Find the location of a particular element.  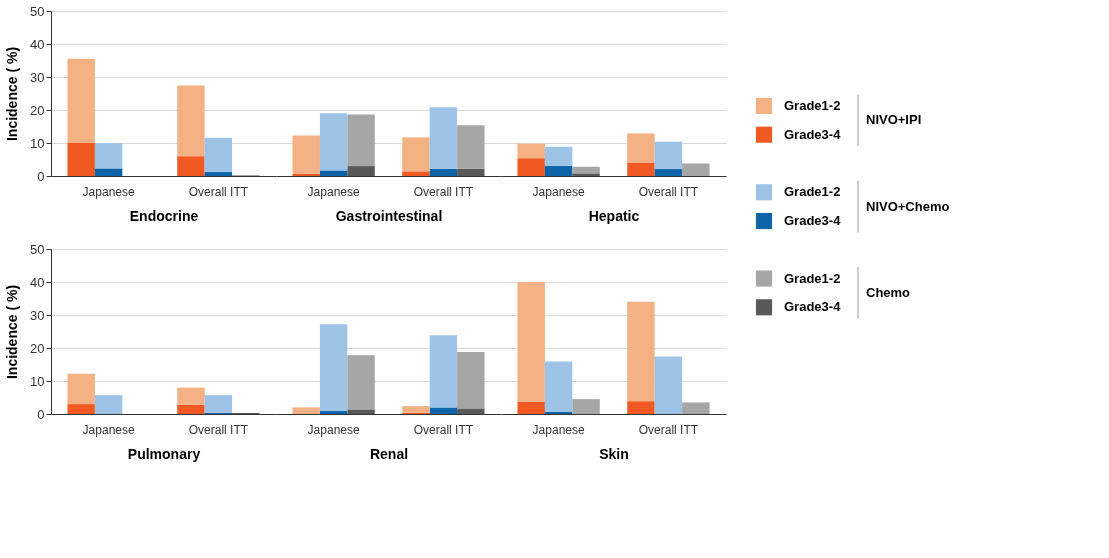

x-axis-title: Endocrine is located at coordinates (164, 215).